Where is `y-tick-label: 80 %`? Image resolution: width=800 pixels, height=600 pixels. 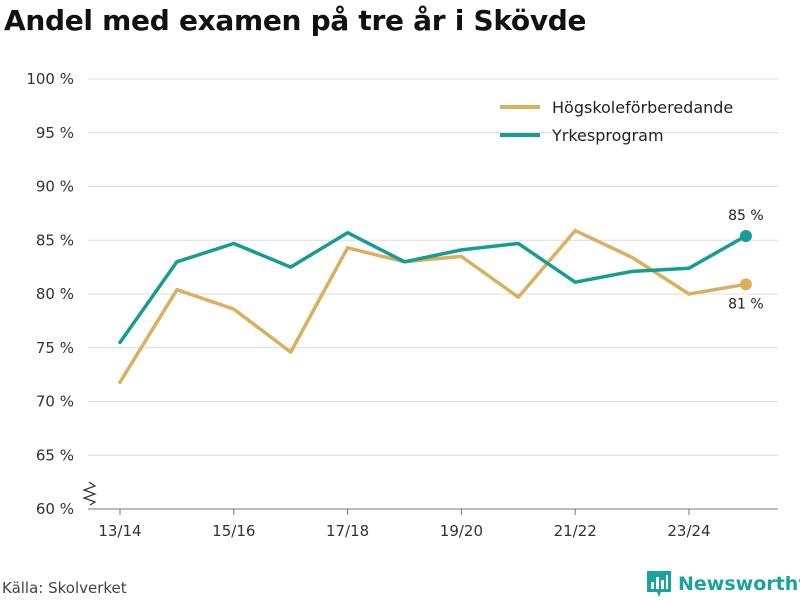 y-tick-label: 80 % is located at coordinates (55, 294).